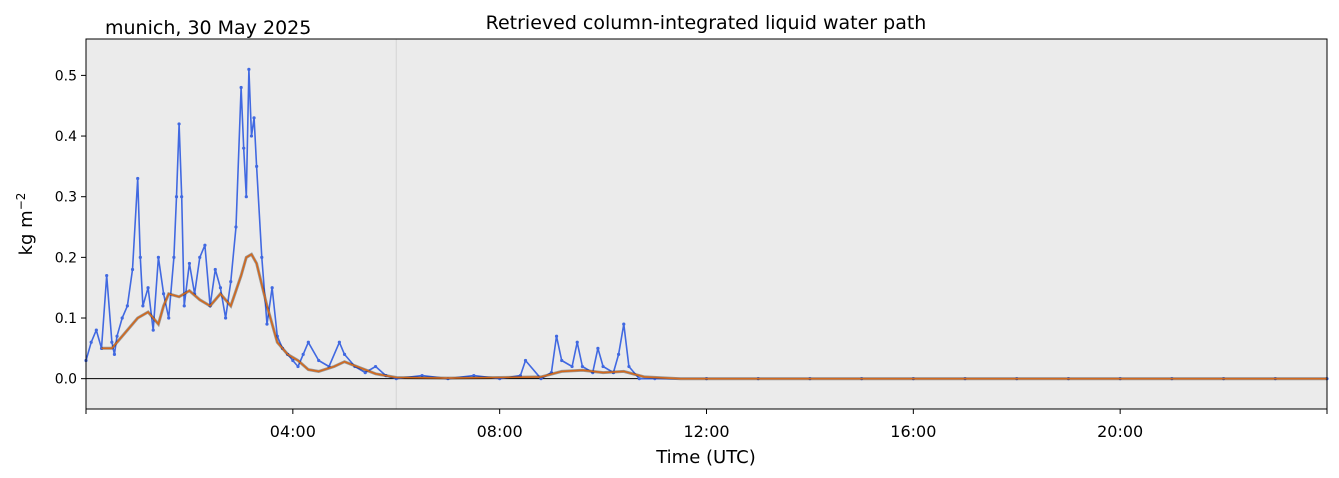  What do you see at coordinates (705, 457) in the screenshot?
I see `x-axis-label: Time (UTC)` at bounding box center [705, 457].